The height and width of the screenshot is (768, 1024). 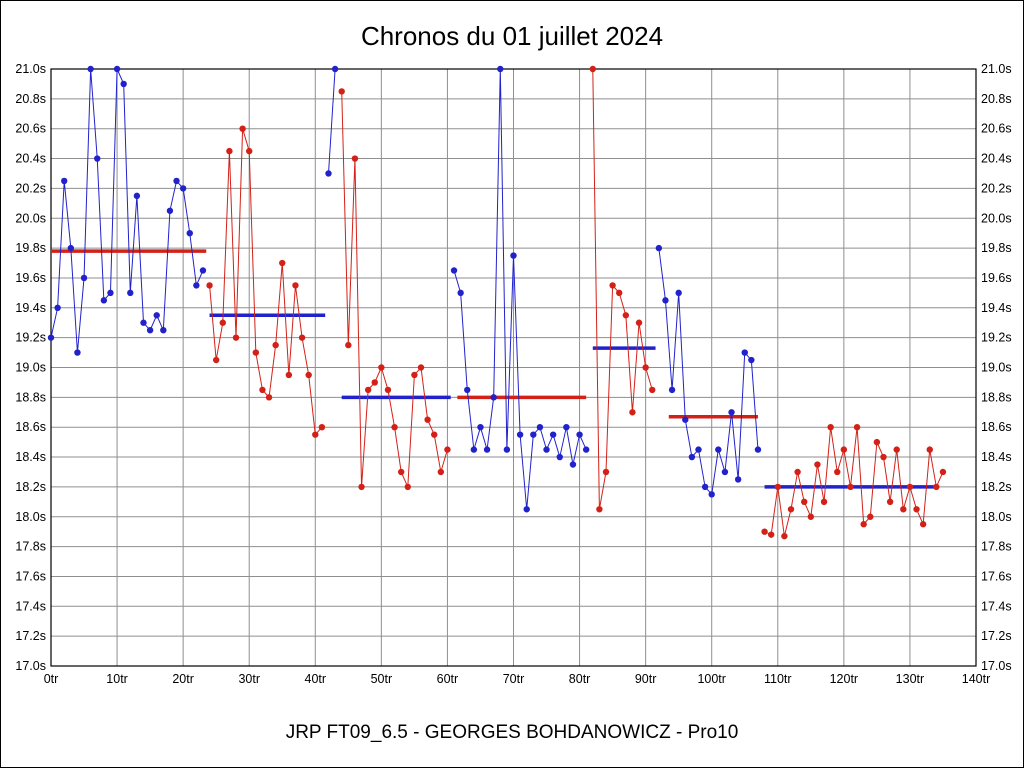 What do you see at coordinates (448, 679) in the screenshot?
I see `x-tick-label: 60tr` at bounding box center [448, 679].